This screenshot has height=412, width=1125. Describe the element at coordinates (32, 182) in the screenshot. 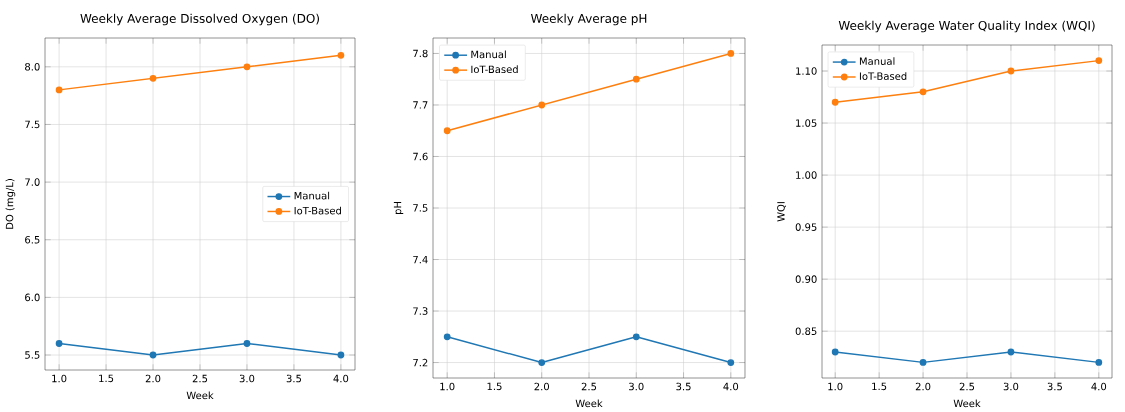

I see `y-tick-label: 7.0` at that location.